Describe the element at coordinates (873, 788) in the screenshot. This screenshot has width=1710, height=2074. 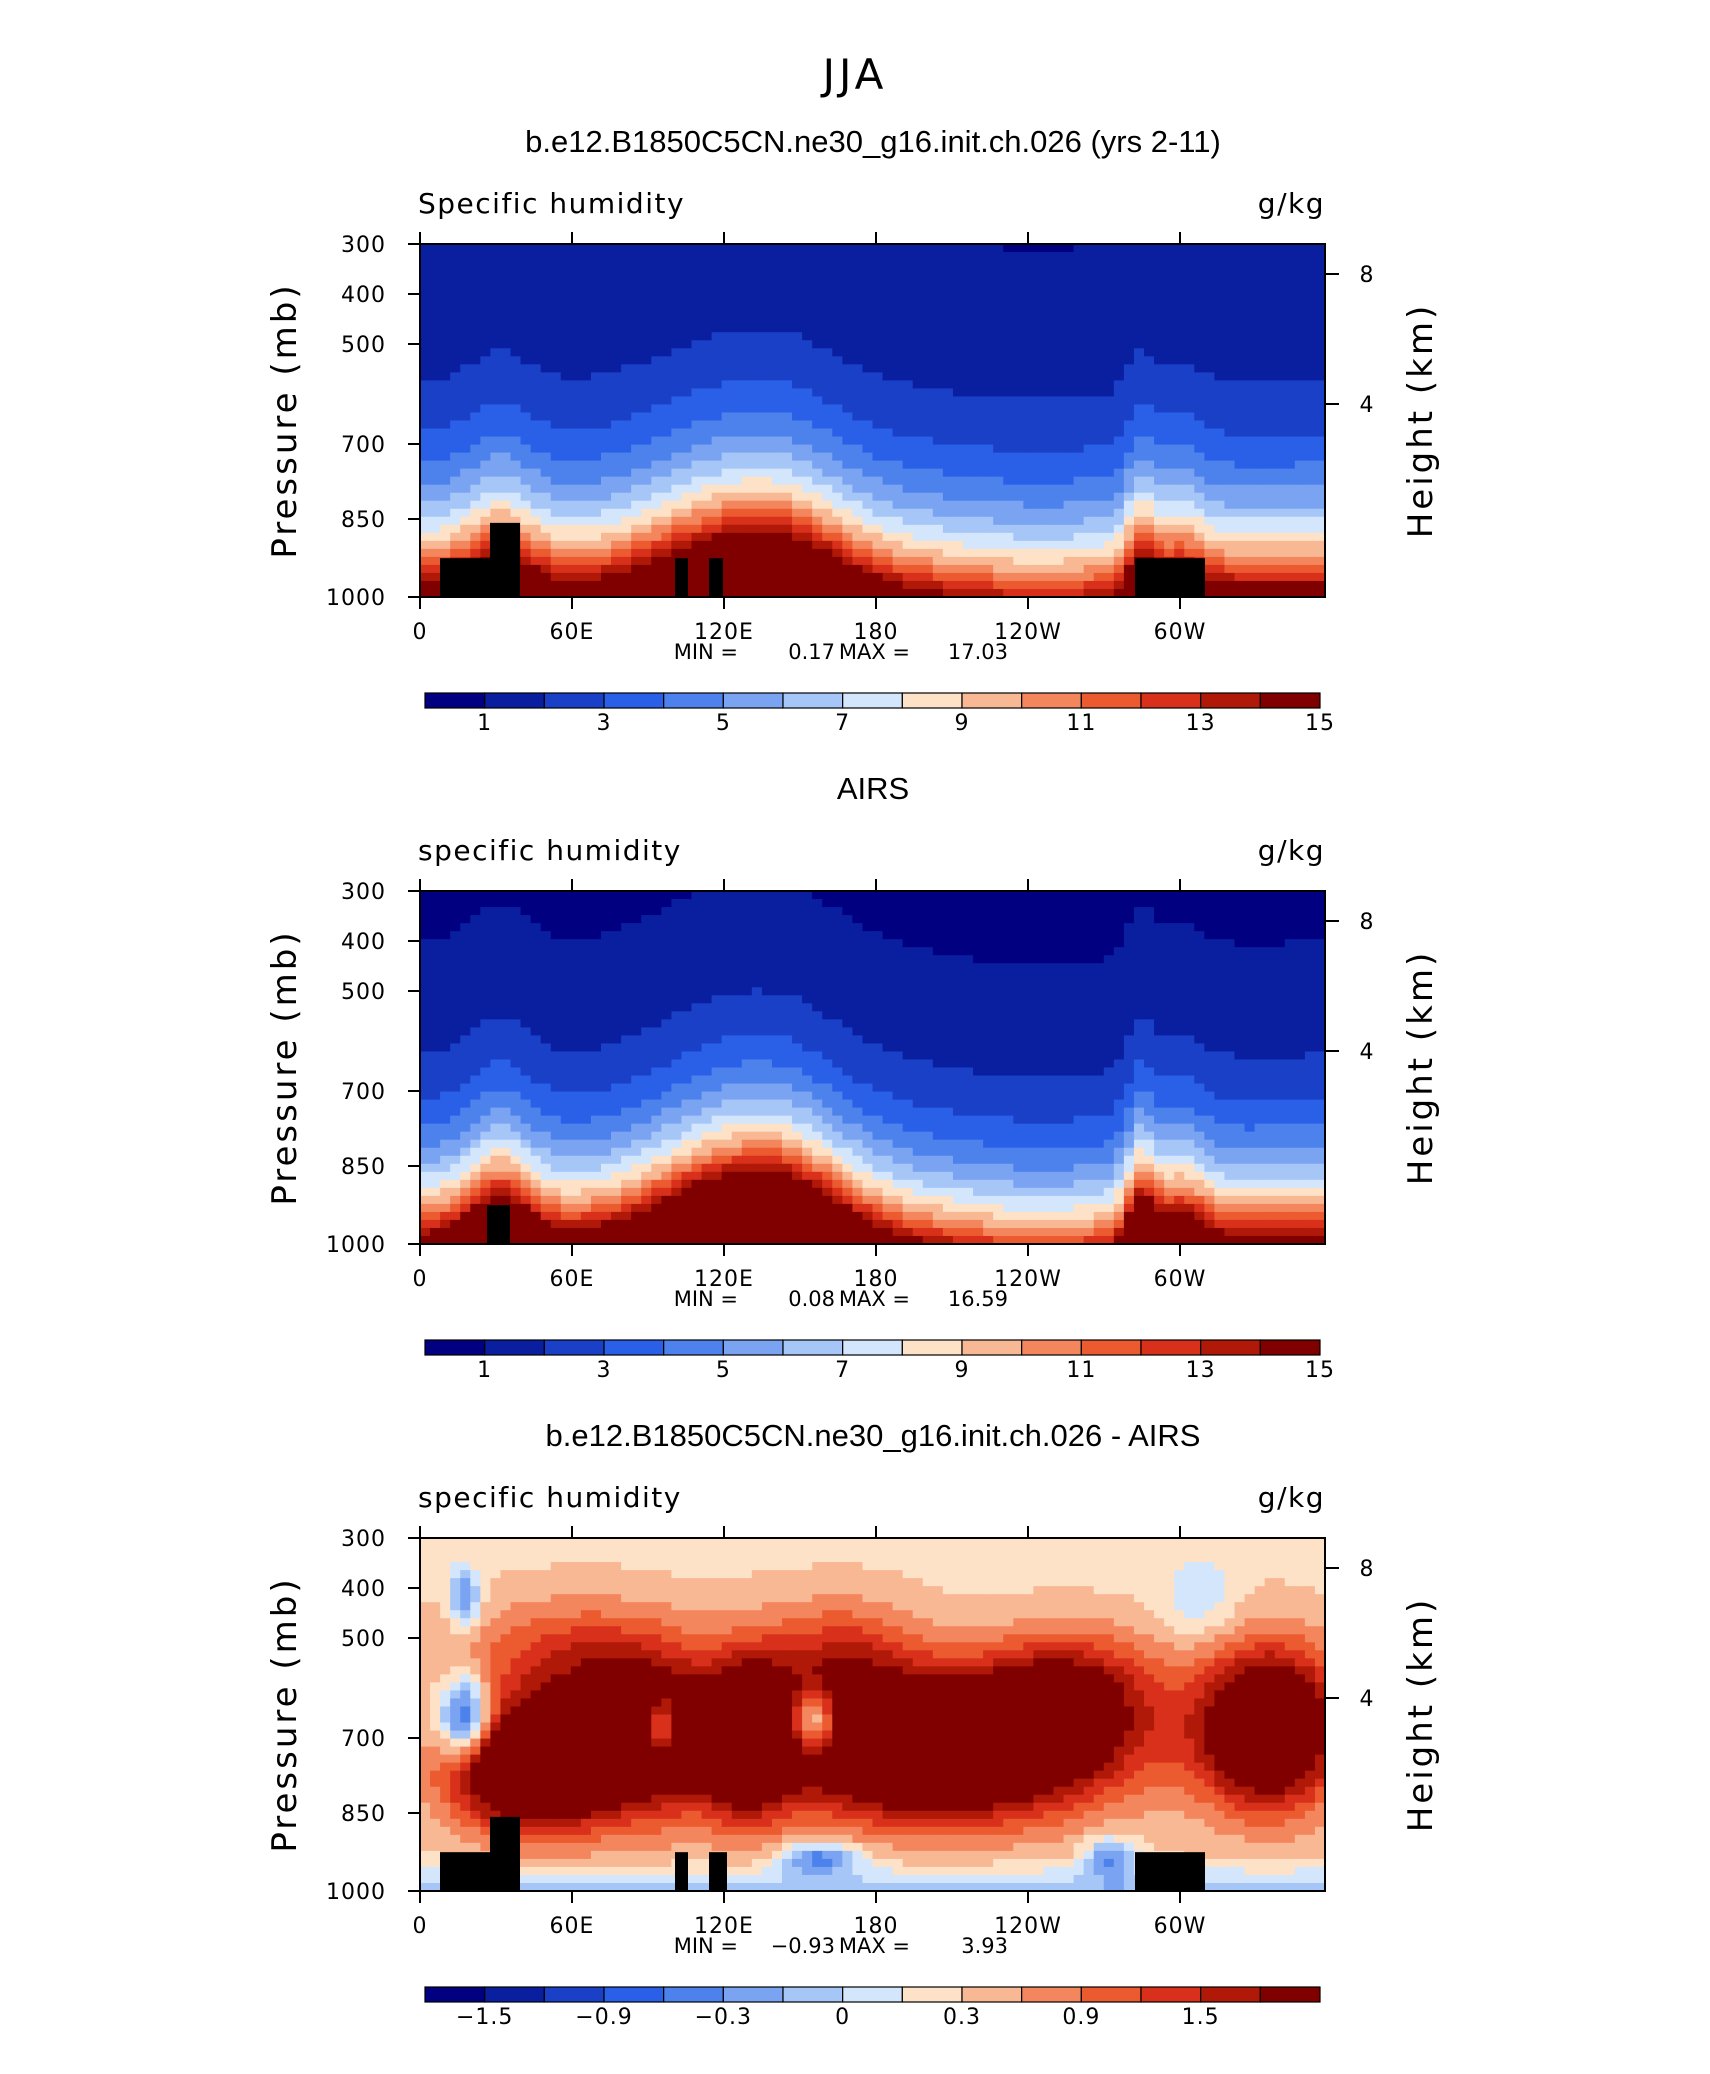
I see `panel-title: AIRS` at that location.